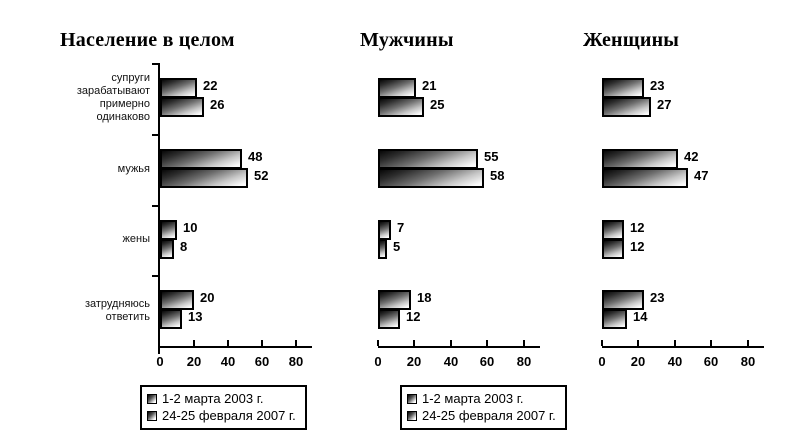  What do you see at coordinates (664, 104) in the screenshot?
I see `bar-value-label: 27` at bounding box center [664, 104].